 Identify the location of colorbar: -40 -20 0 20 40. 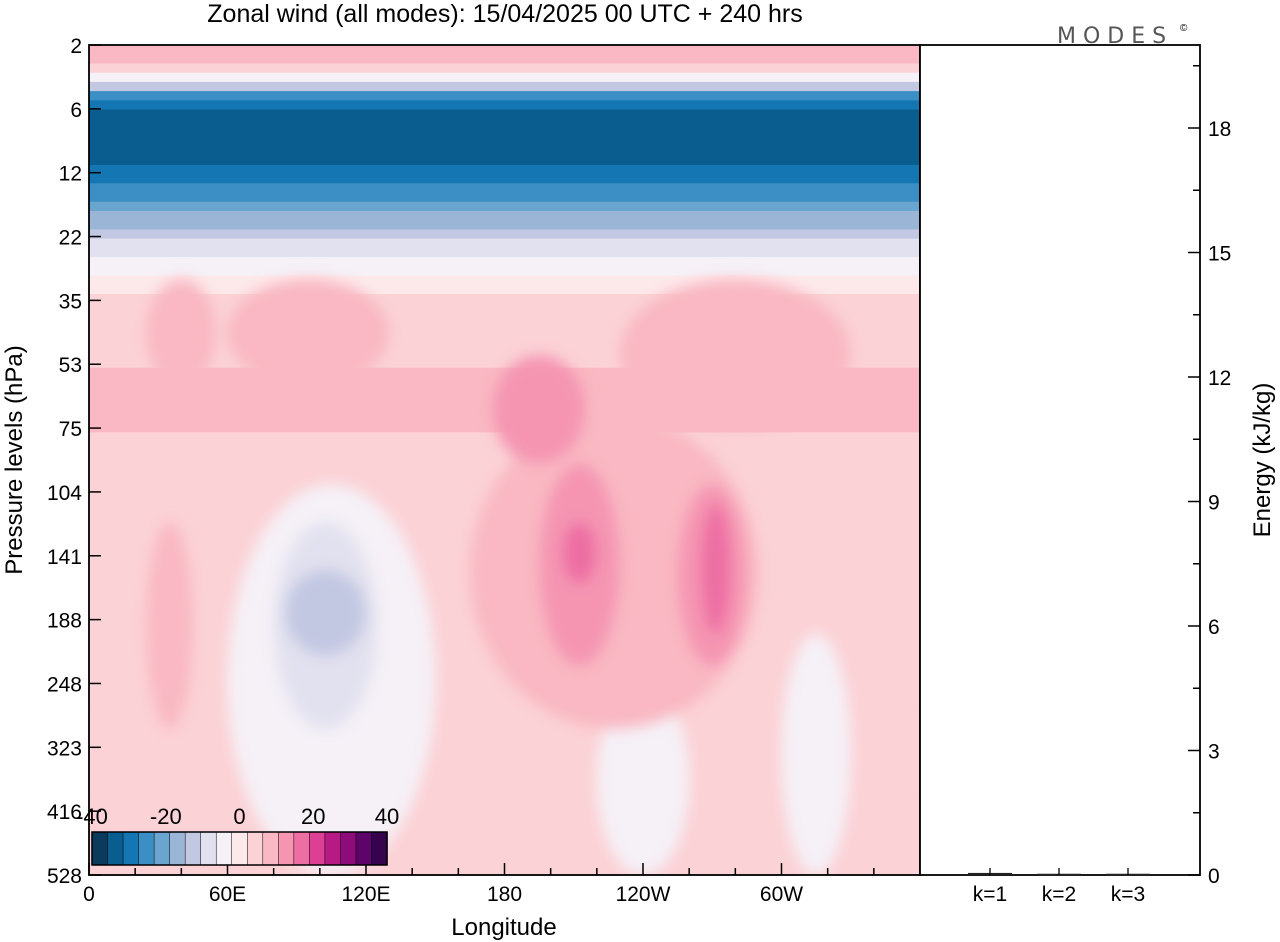
(237, 835).